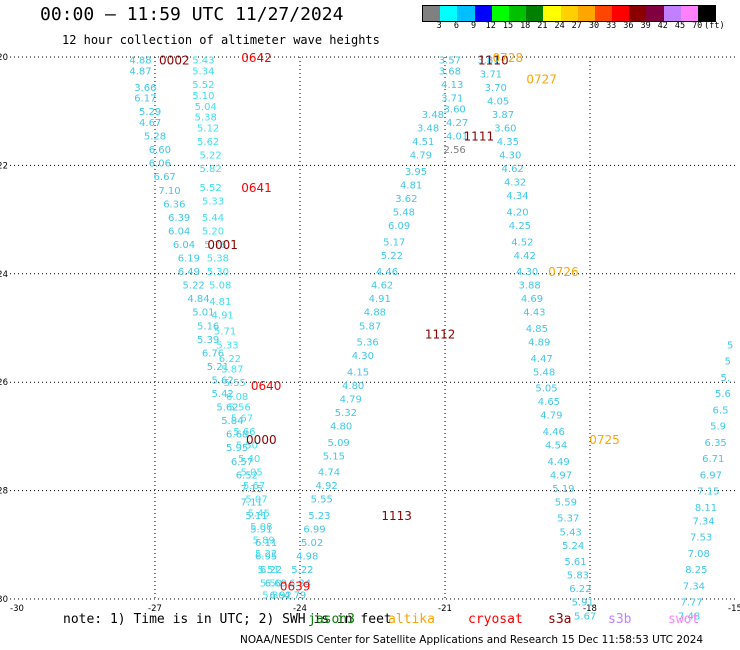  I want to click on pass-time-label: 0726, so click(563, 272).